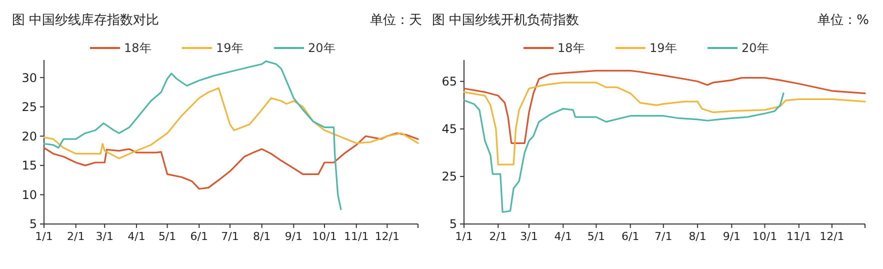 This screenshot has width=883, height=269. Describe the element at coordinates (449, 81) in the screenshot. I see `y-tick-label: 65` at that location.